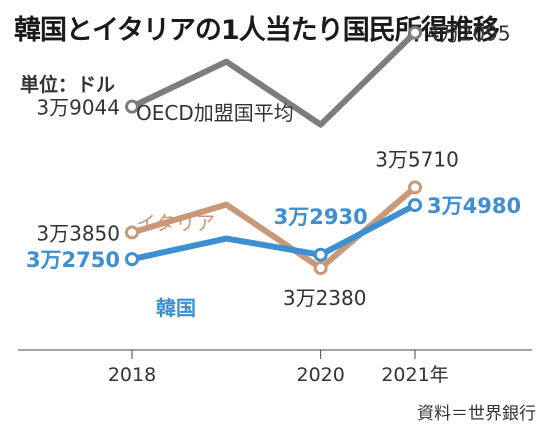 This screenshot has width=550, height=430. What do you see at coordinates (325, 298) in the screenshot?
I see `data-label: 3万2380` at bounding box center [325, 298].